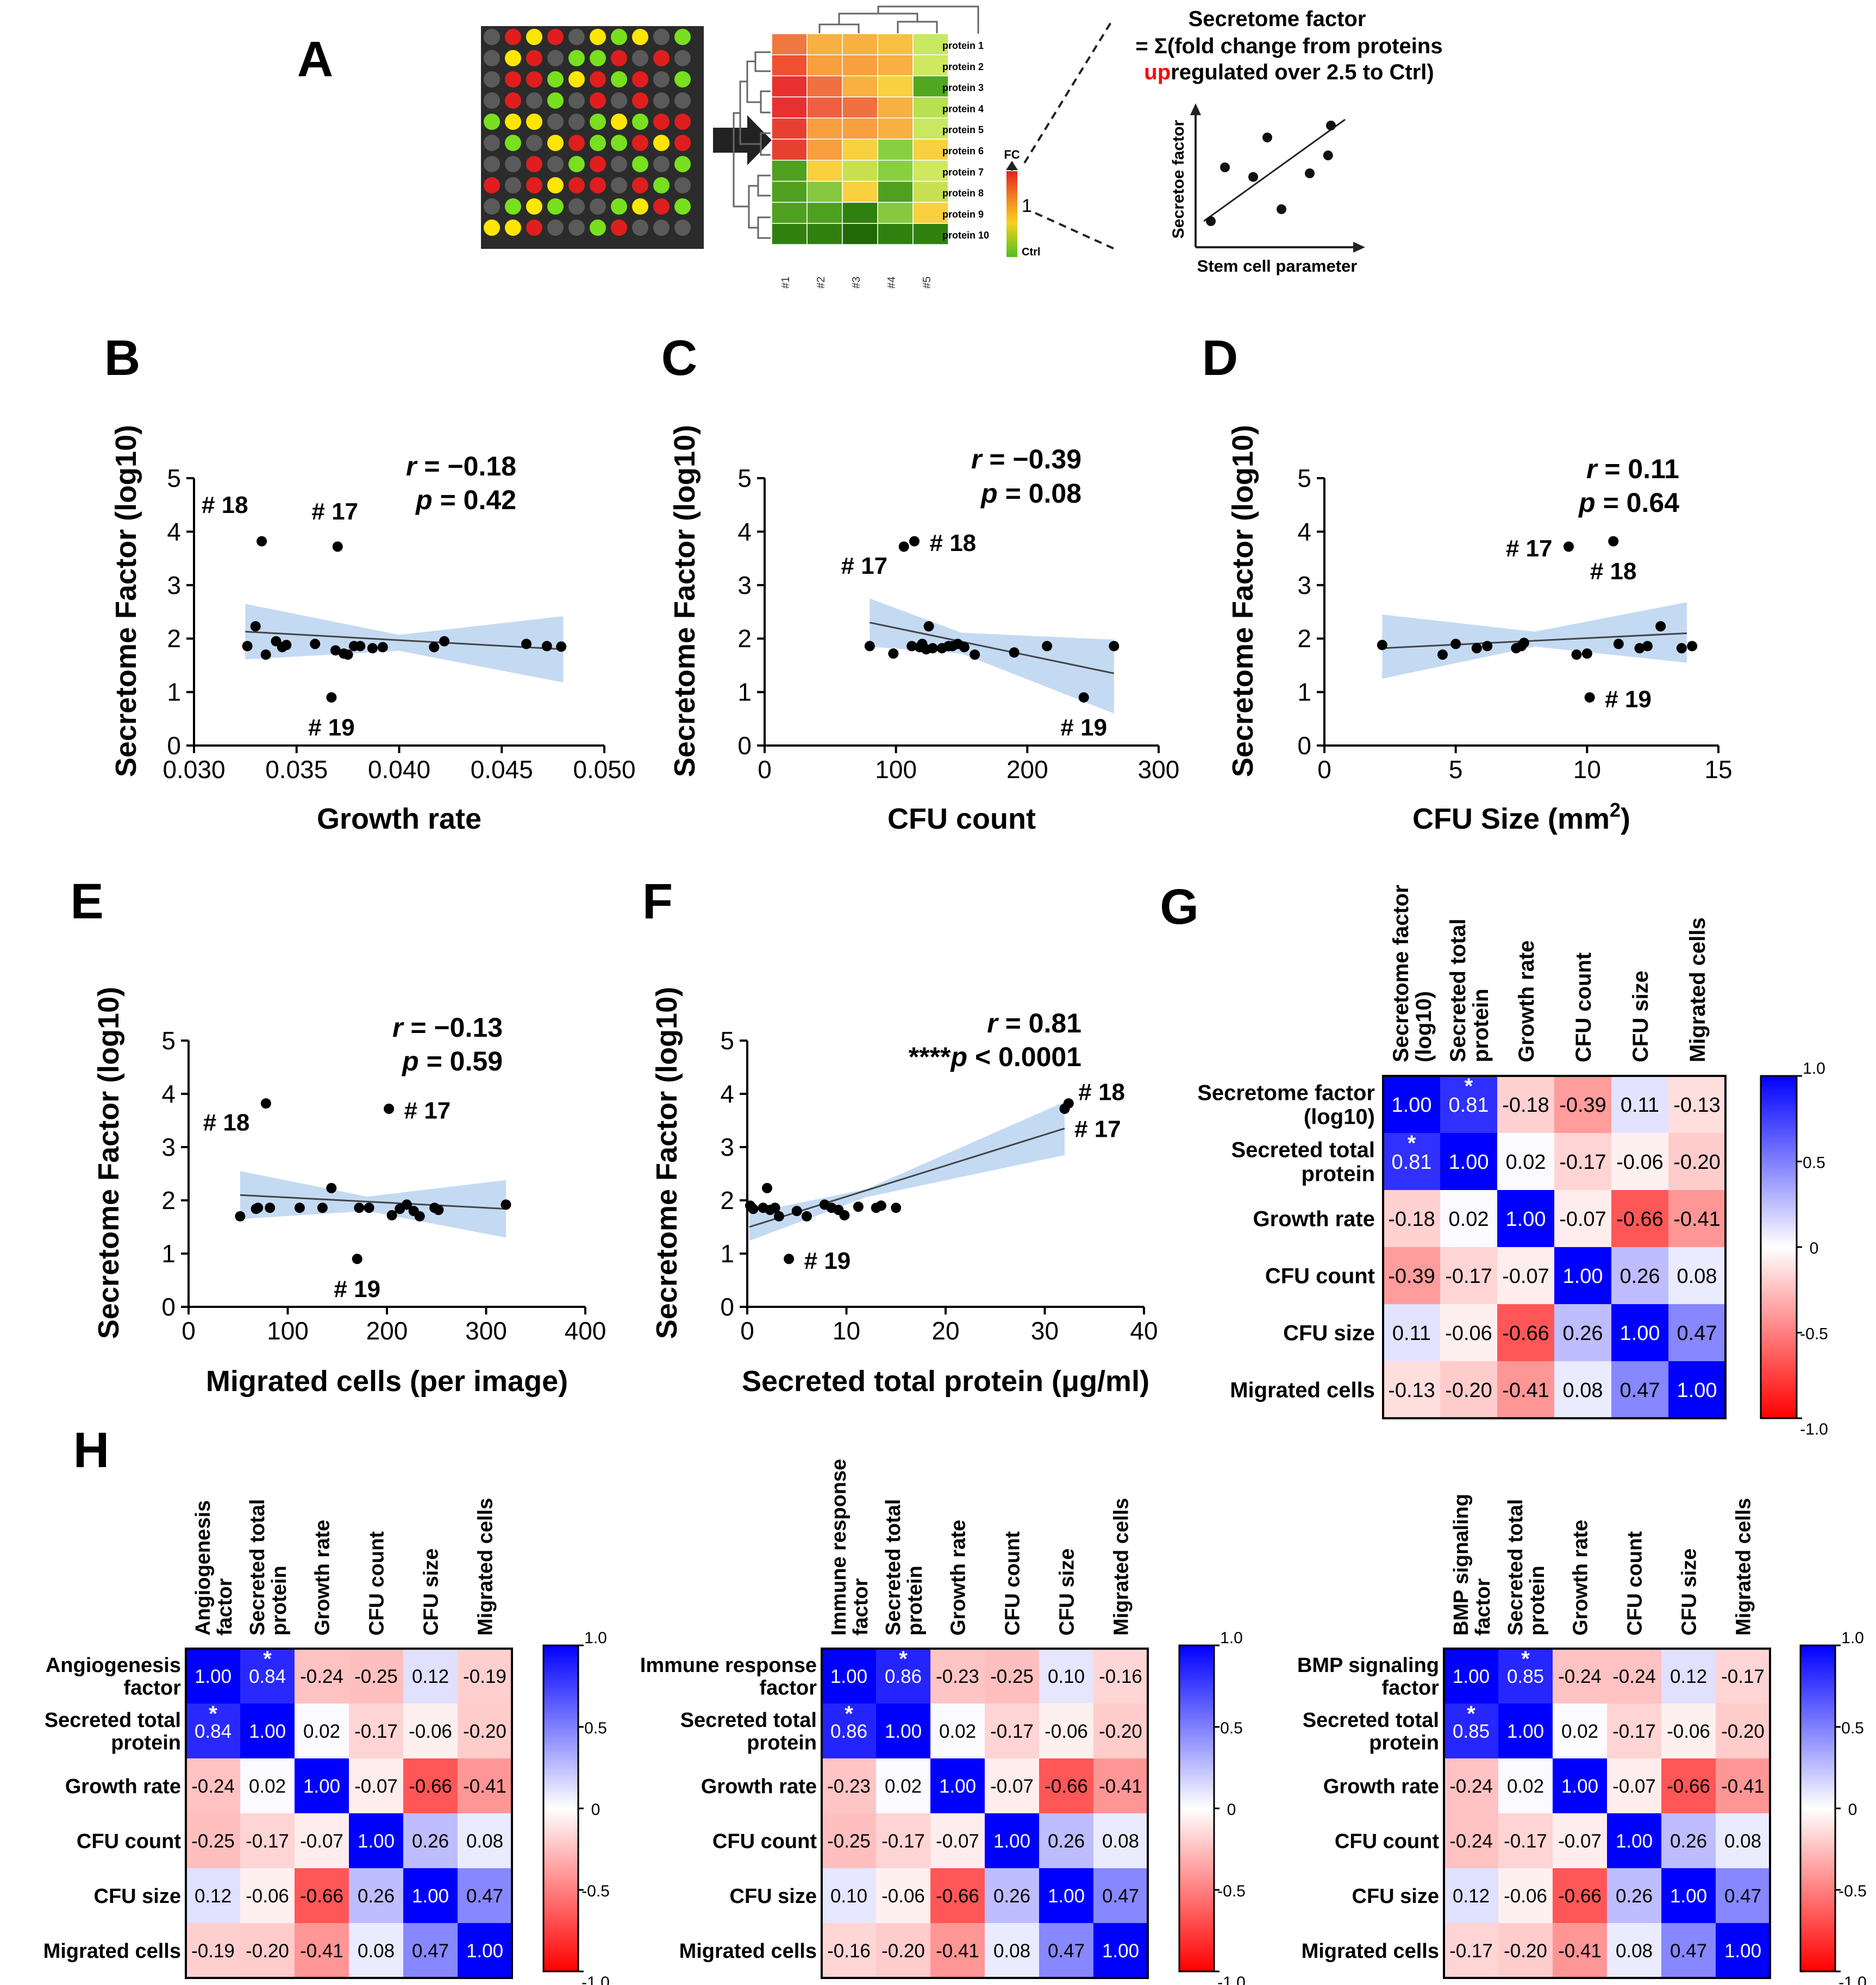 The width and height of the screenshot is (1876, 1985). I want to click on schematic-y-arrow-icon, so click(1195, 109).